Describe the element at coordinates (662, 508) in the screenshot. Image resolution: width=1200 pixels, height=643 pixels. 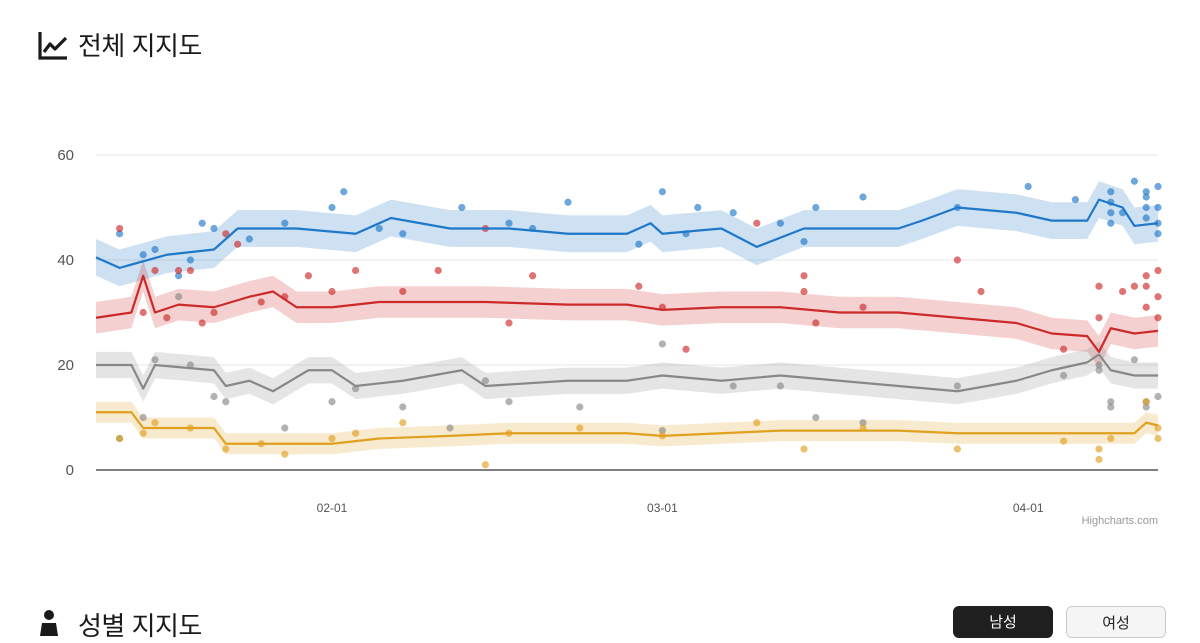
I see `x-tick-label: 03-01` at that location.